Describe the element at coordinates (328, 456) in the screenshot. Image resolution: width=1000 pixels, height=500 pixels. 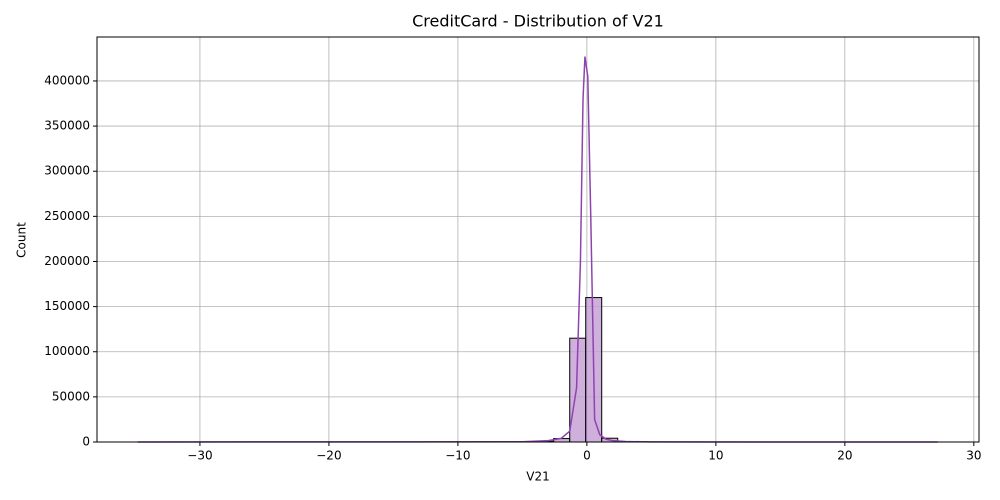
I see `x-tick-label: −20` at that location.